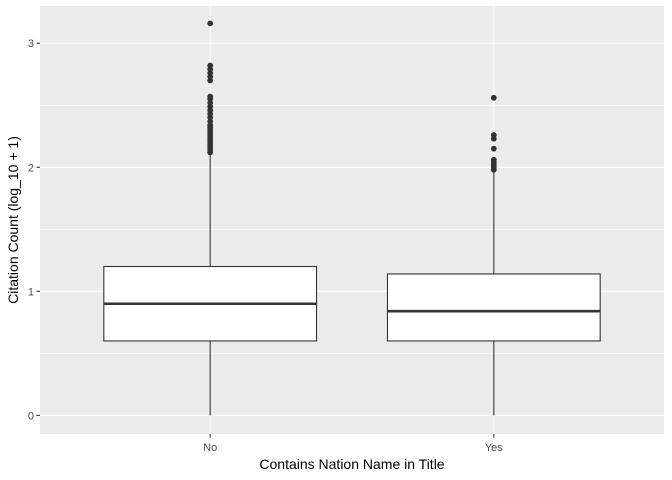 The image size is (672, 480). I want to click on x-axis: No Yes, so click(353, 444).